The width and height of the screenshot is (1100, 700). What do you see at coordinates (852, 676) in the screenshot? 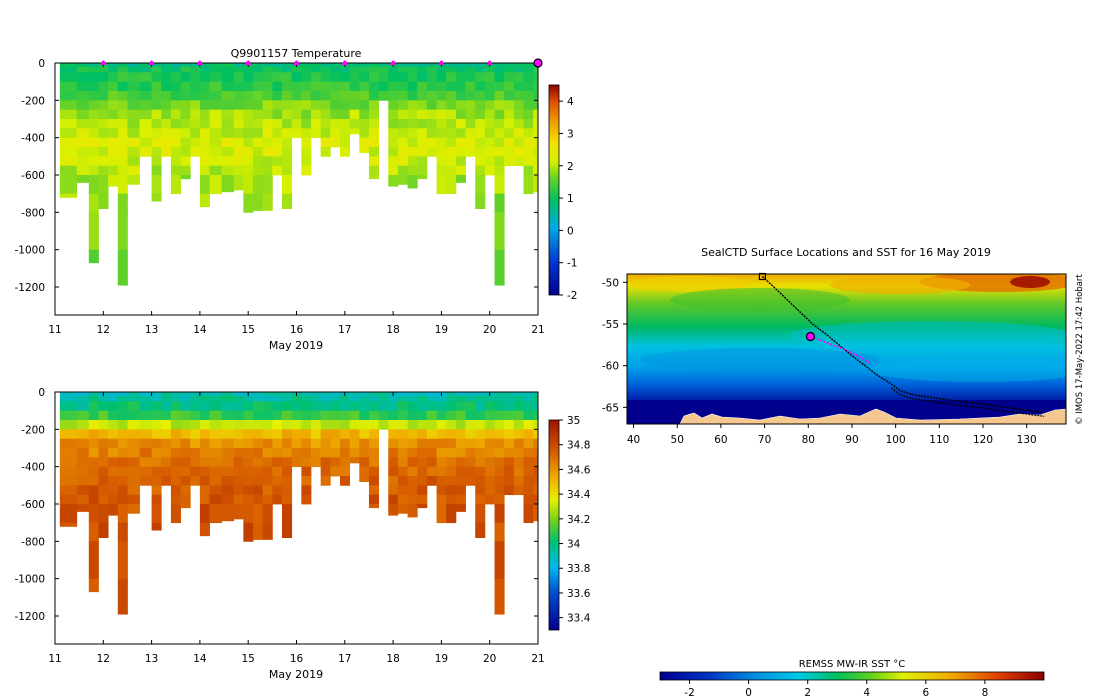
I see `sst-colorbar` at bounding box center [852, 676].